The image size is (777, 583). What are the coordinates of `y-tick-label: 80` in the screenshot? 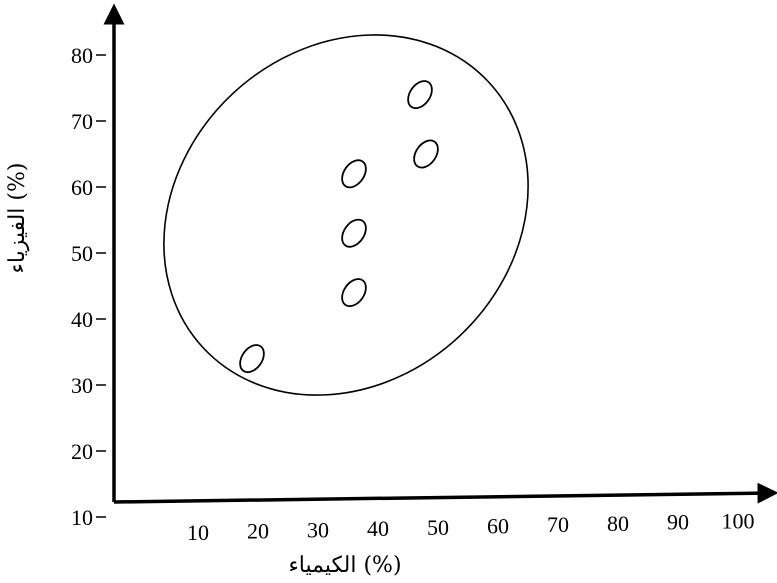 It's located at (82, 55).